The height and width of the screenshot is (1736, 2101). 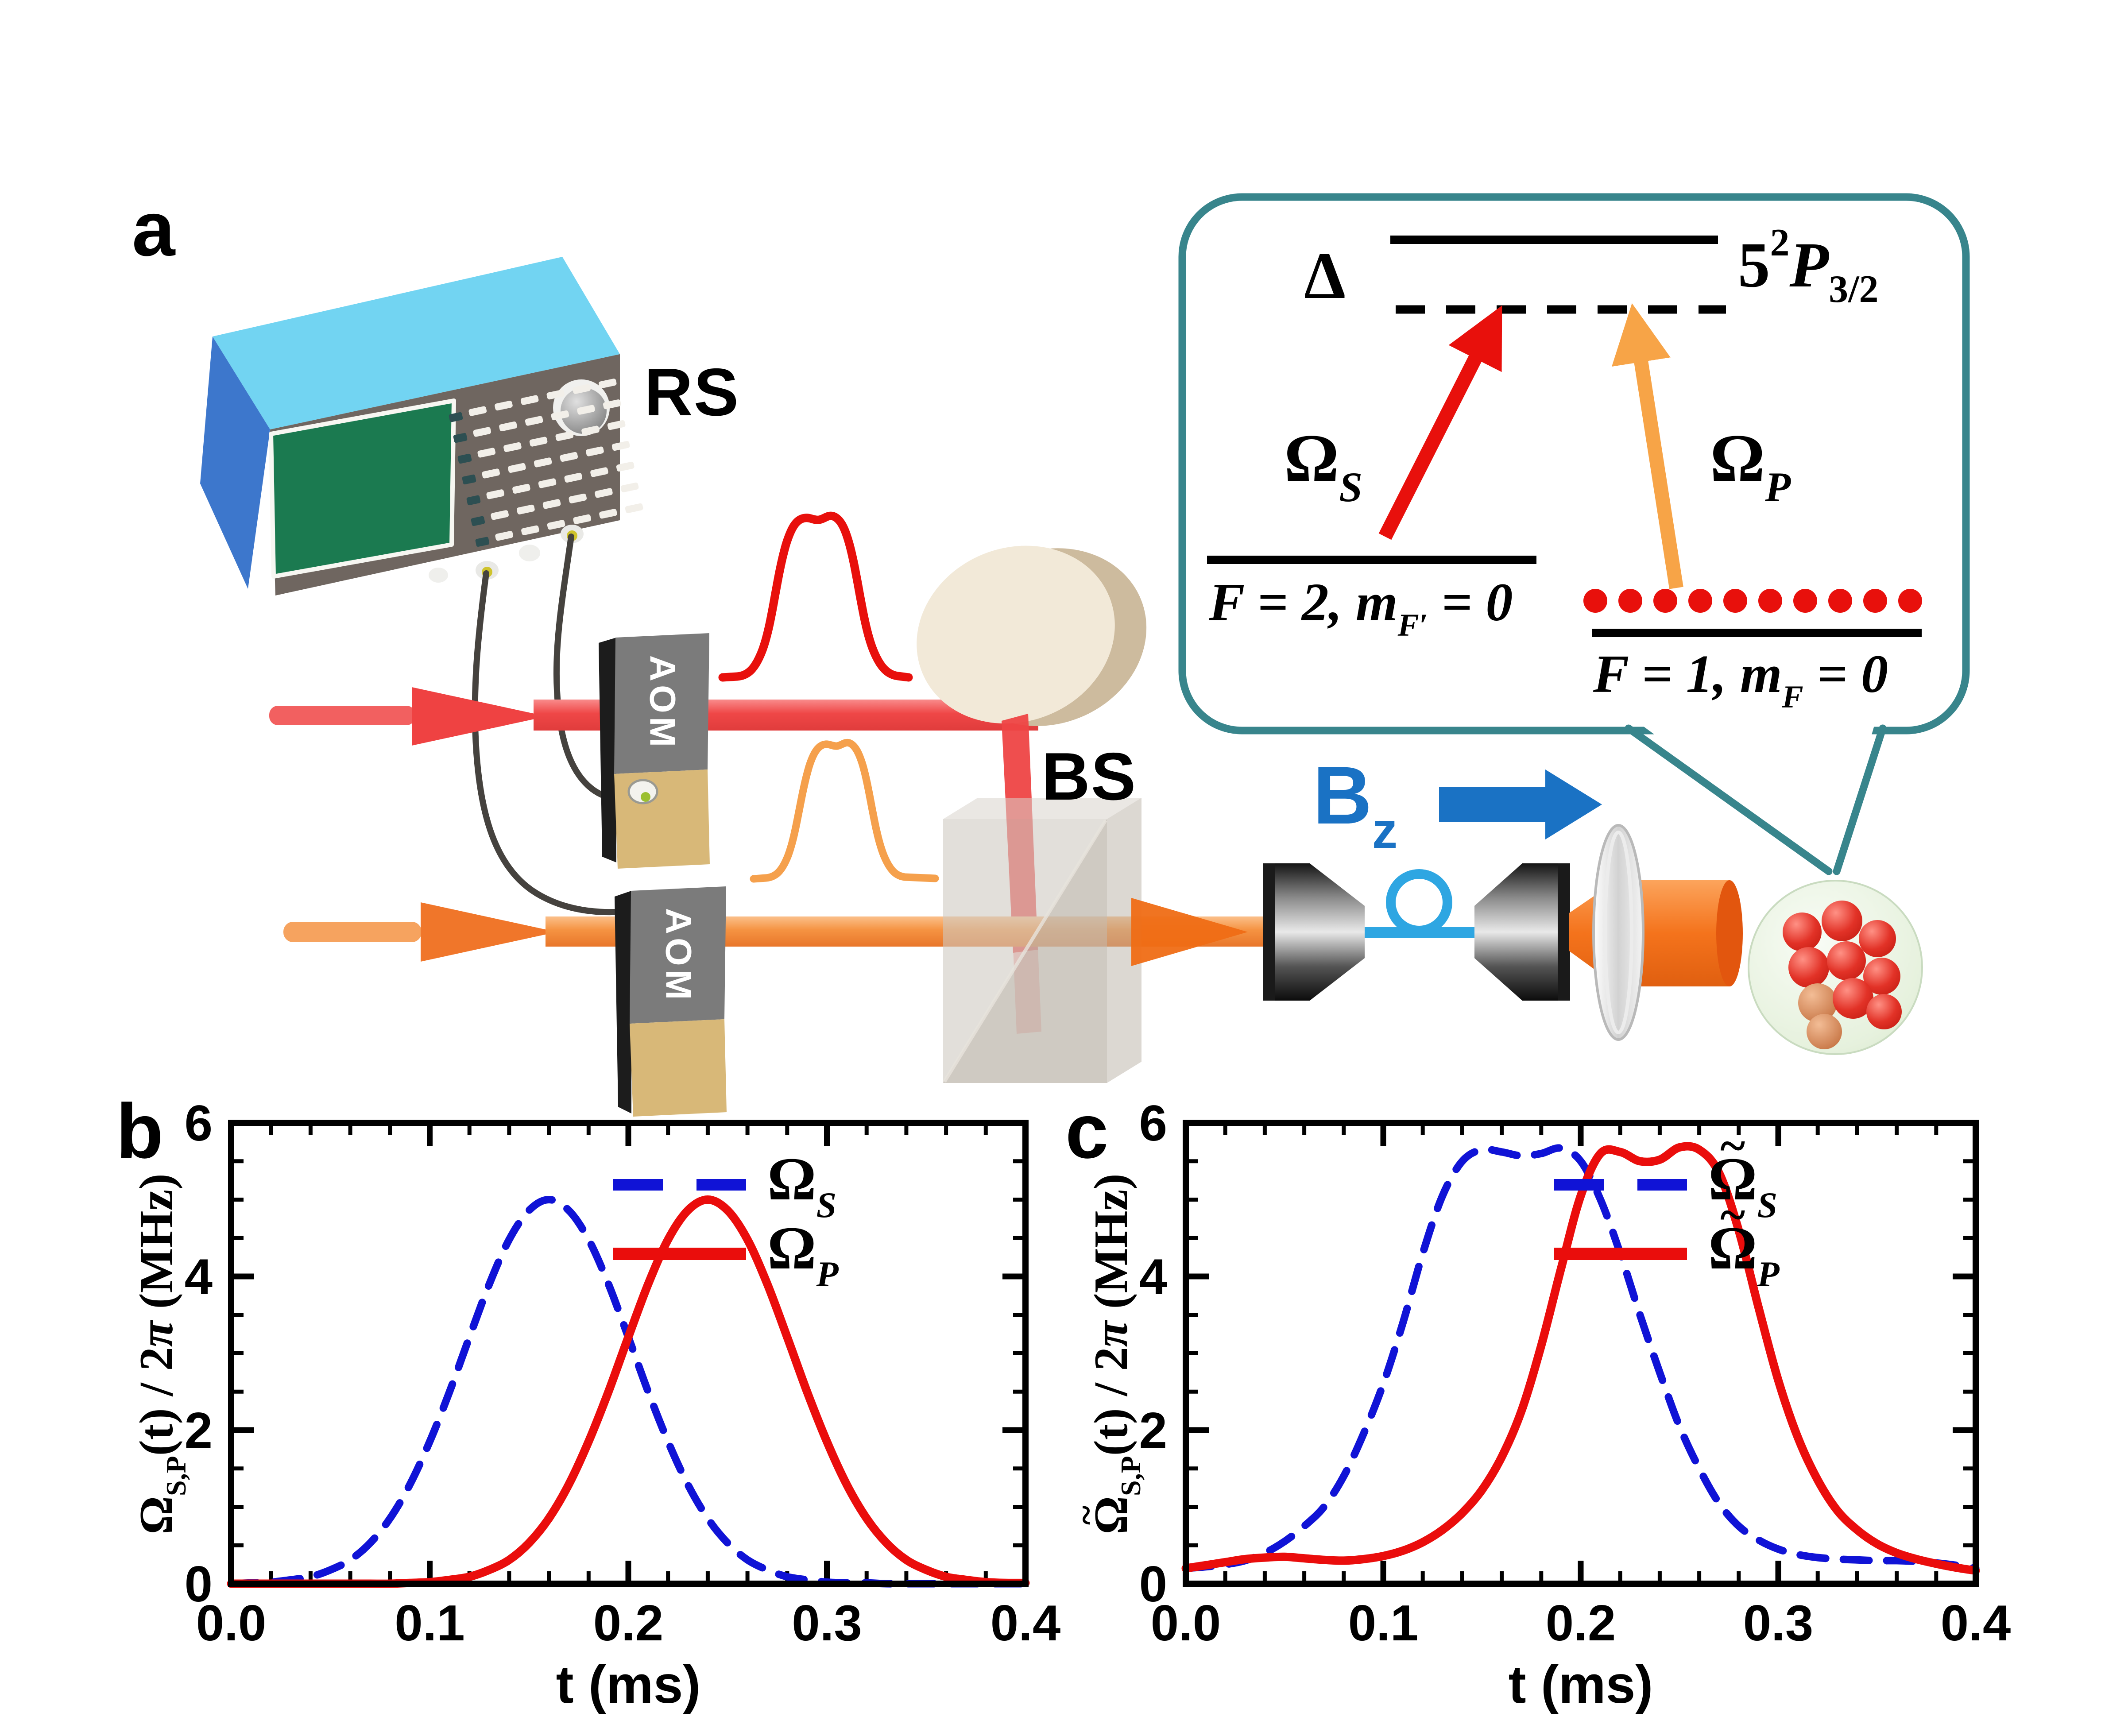 I want to click on y-tick-label: 0, so click(x=199, y=1584).